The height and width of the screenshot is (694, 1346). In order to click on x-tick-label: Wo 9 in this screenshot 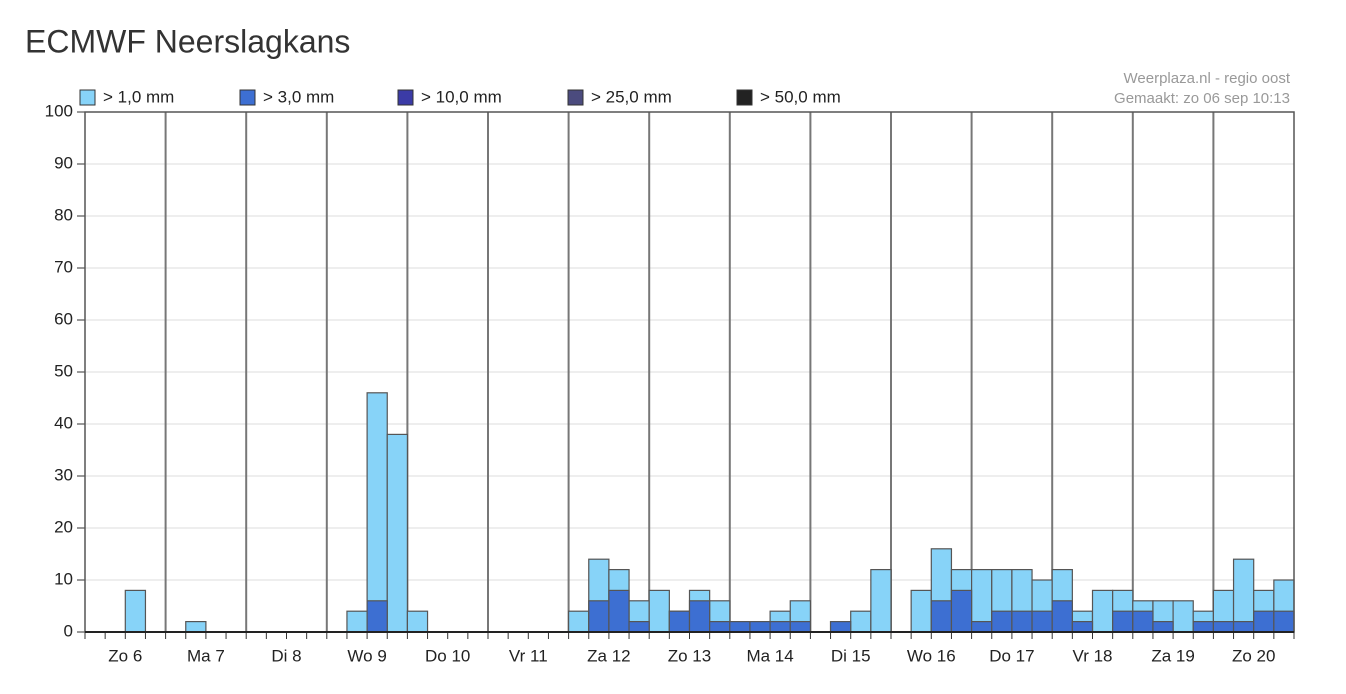, I will do `click(366, 655)`.